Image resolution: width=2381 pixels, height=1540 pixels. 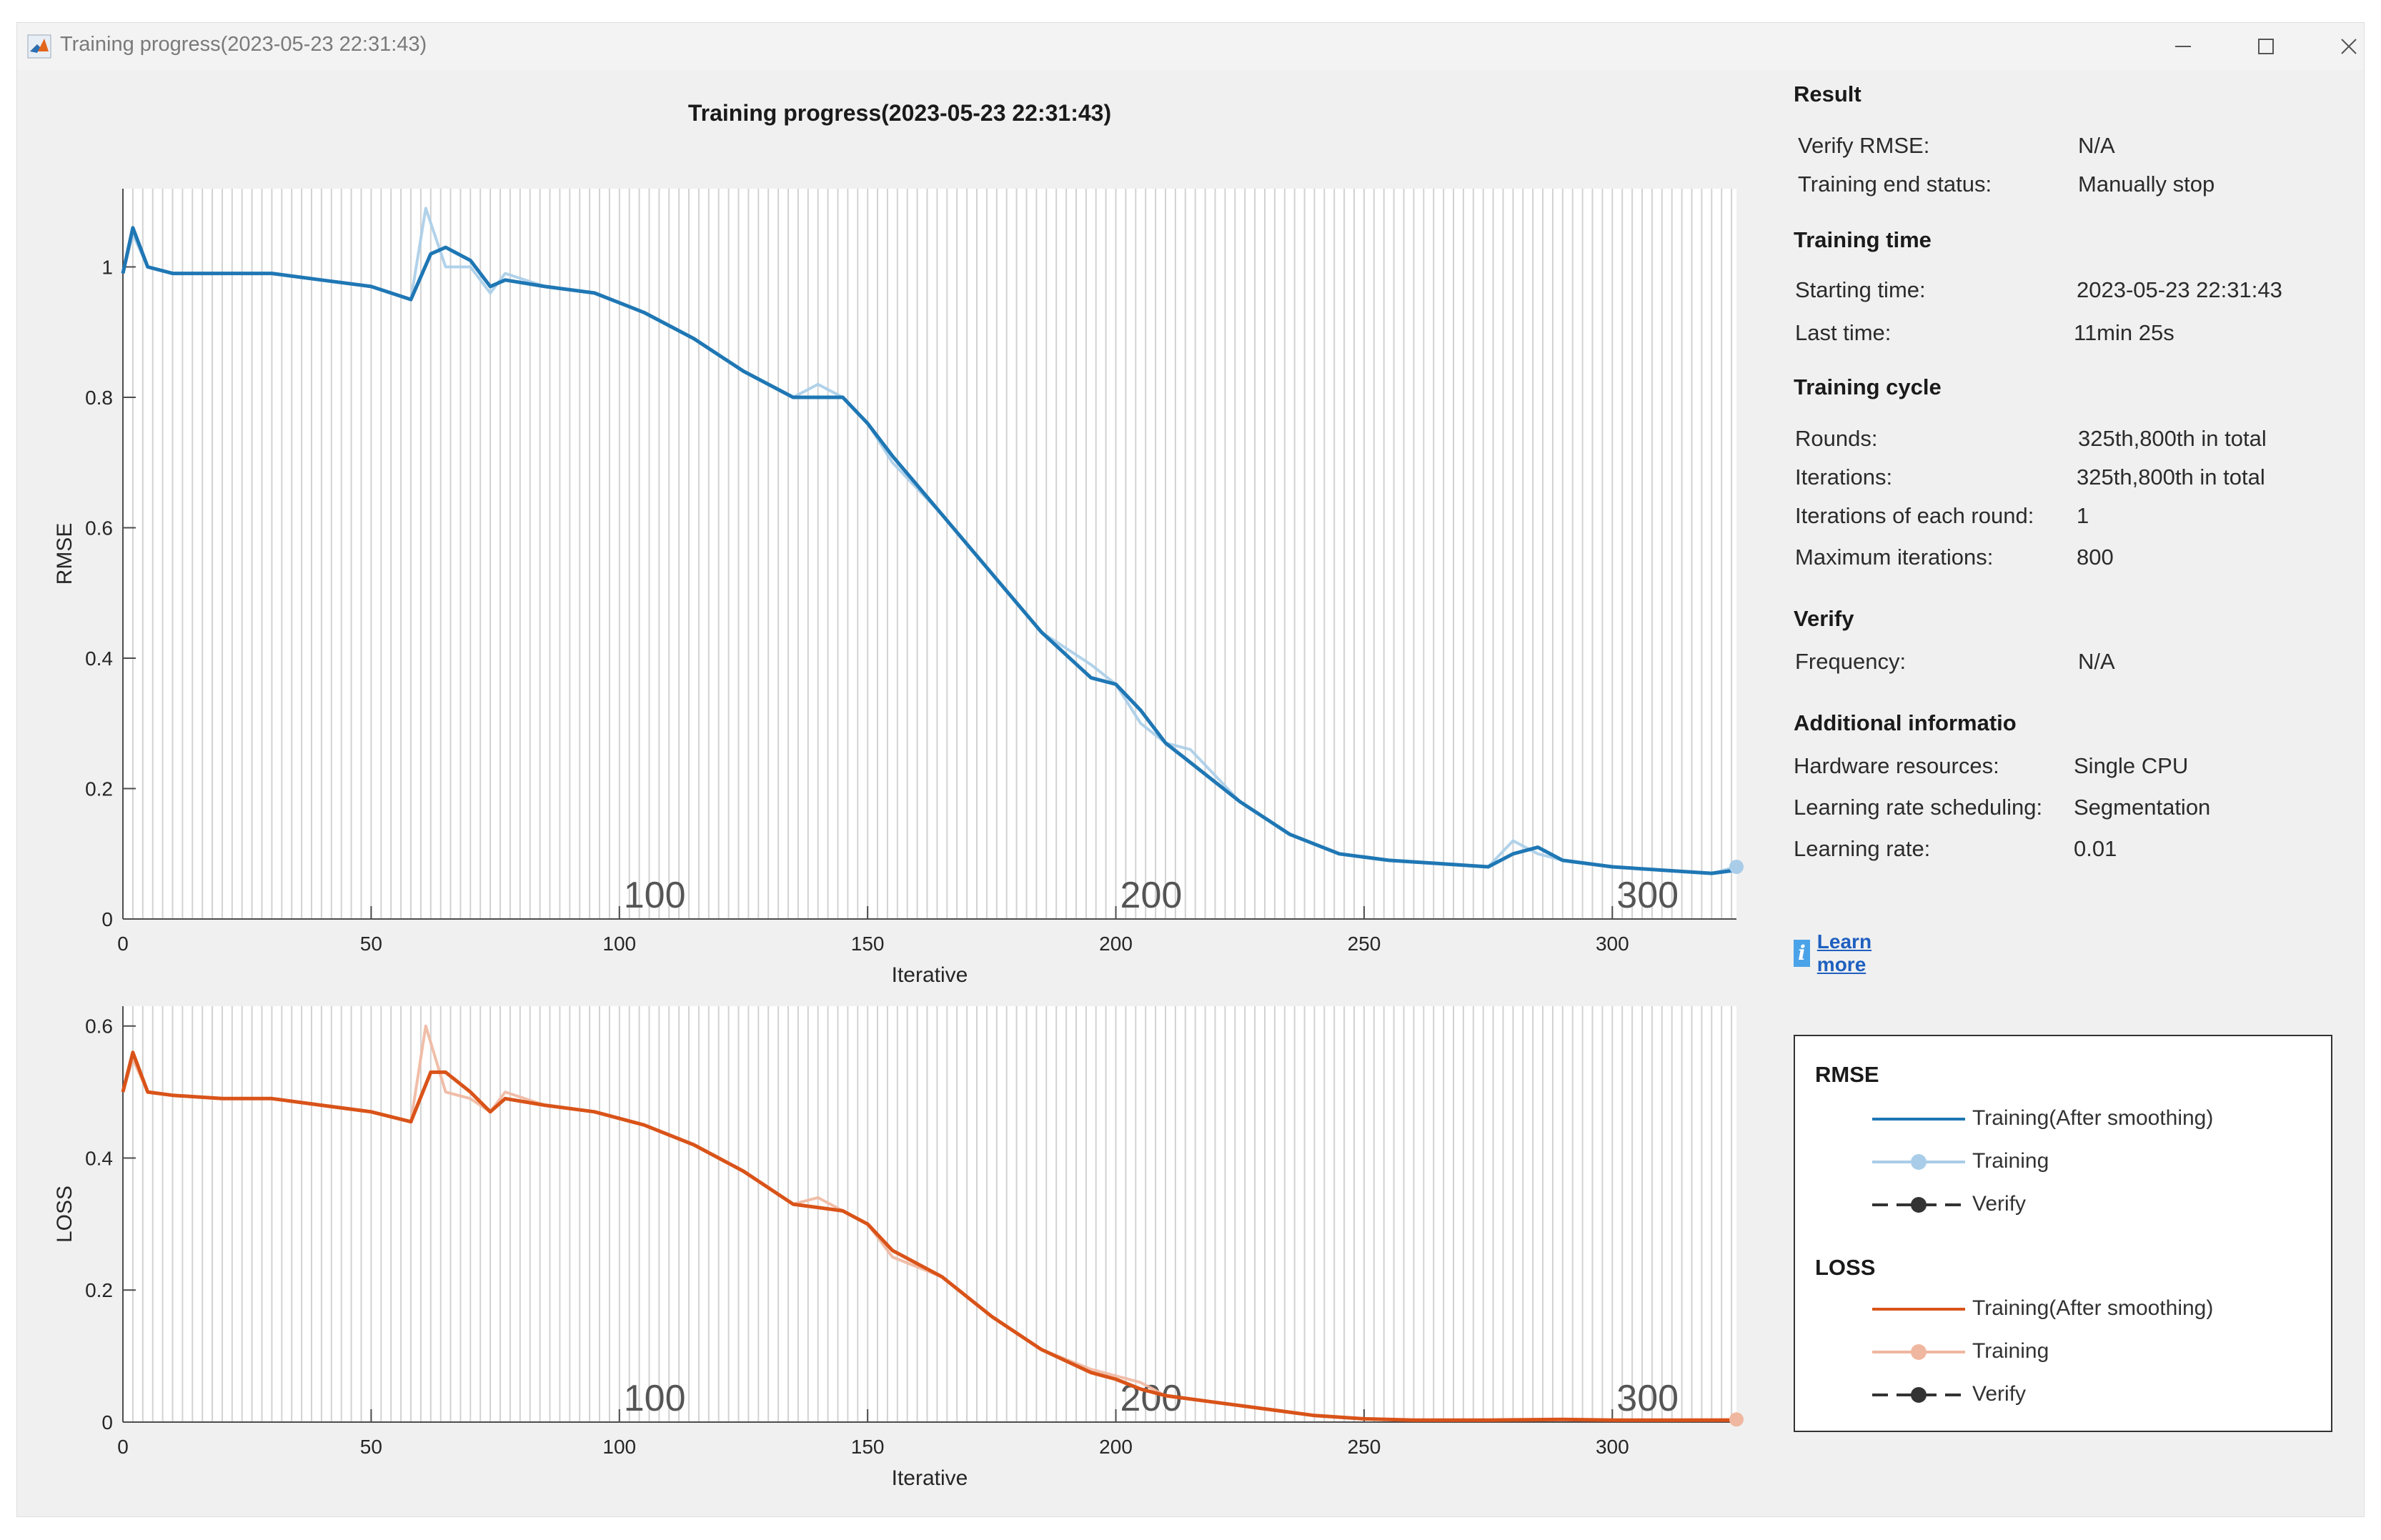 What do you see at coordinates (1845, 1267) in the screenshot?
I see `legend-loss-heading: LOSS` at bounding box center [1845, 1267].